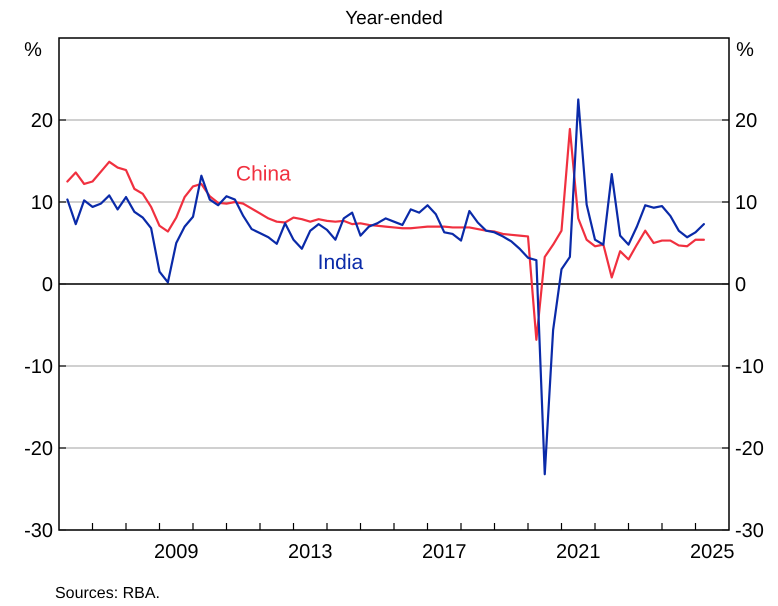 This screenshot has height=606, width=778. I want to click on source-note: Sources: RBA., so click(107, 593).